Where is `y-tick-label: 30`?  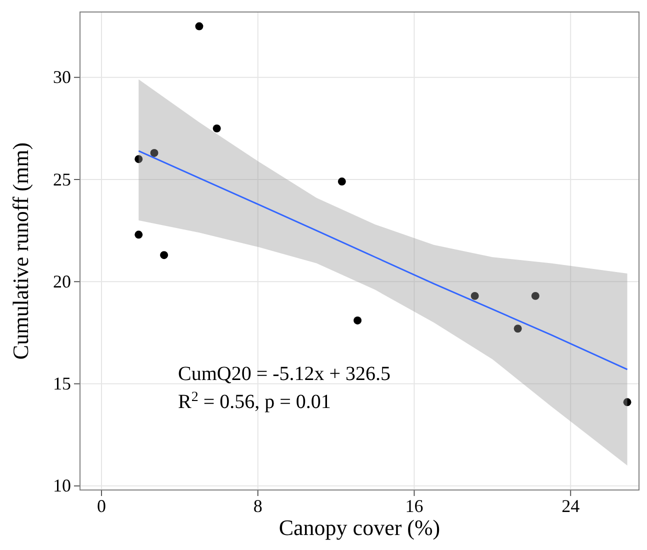
y-tick-label: 30 is located at coordinates (62, 77).